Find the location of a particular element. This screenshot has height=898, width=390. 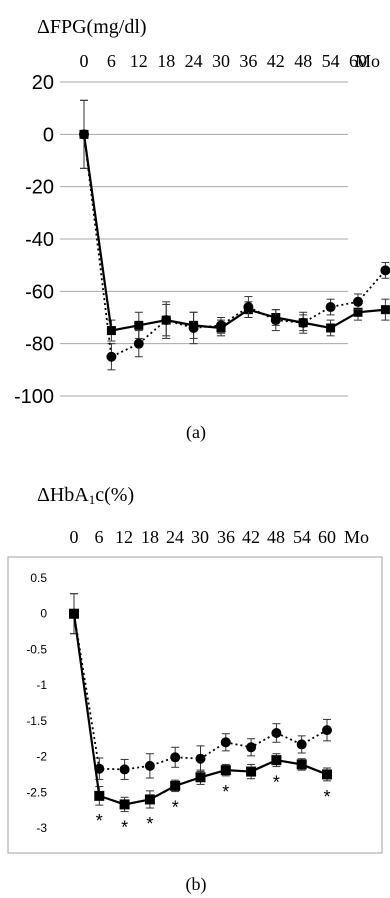

chart-b-x-tick-label: 42 is located at coordinates (251, 537).